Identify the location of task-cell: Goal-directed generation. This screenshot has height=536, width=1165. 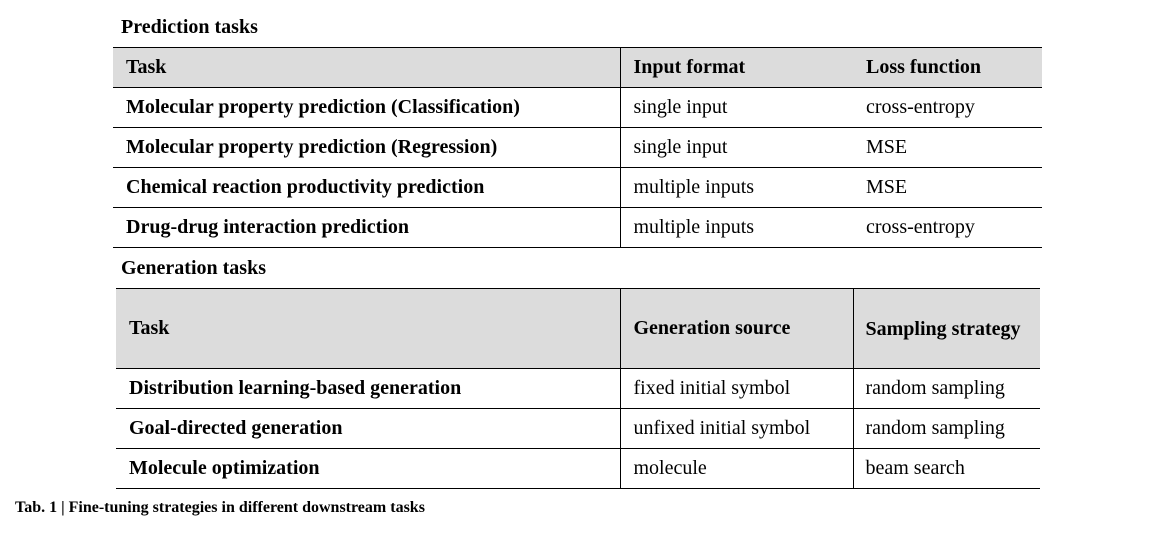
(236, 428).